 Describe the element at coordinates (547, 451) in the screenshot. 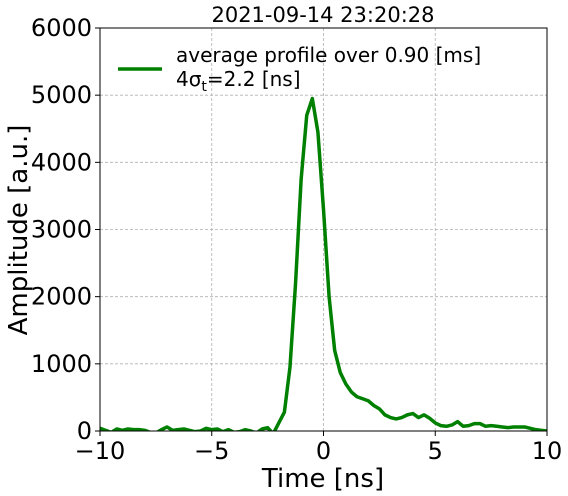

I see `x-tick-label: 10` at that location.